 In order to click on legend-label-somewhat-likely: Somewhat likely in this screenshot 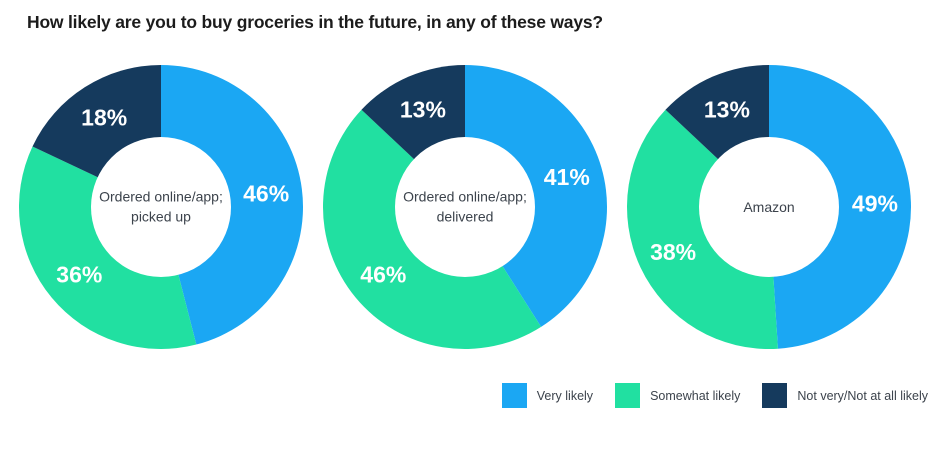, I will do `click(695, 395)`.